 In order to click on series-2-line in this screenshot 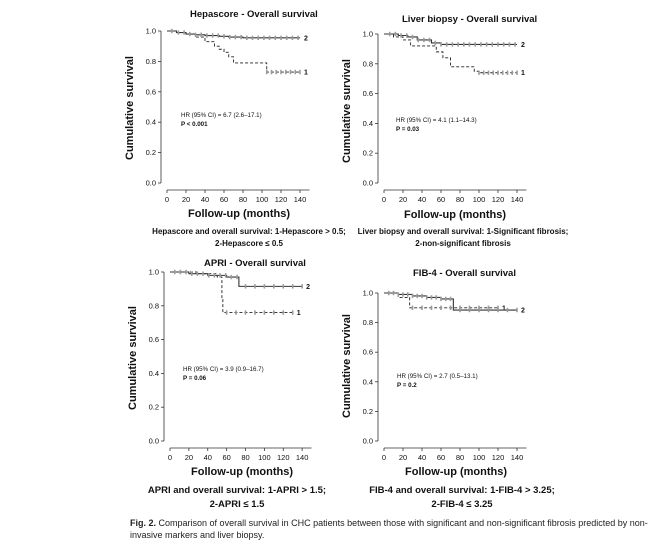, I will do `click(236, 279)`.